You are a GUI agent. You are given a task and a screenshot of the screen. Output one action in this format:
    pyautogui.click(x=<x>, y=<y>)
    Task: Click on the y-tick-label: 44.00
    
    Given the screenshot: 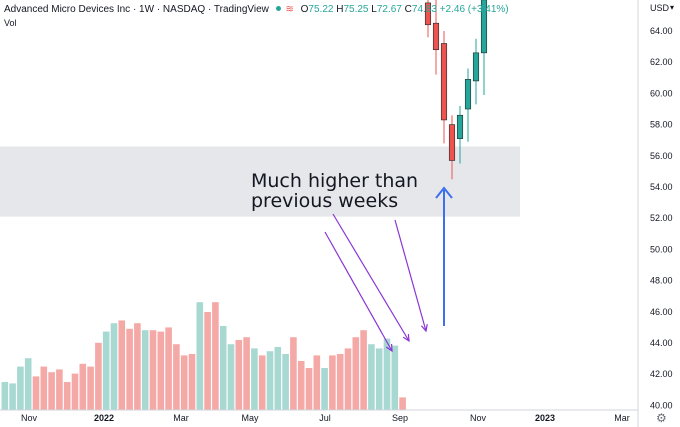 What is the action you would take?
    pyautogui.click(x=661, y=343)
    